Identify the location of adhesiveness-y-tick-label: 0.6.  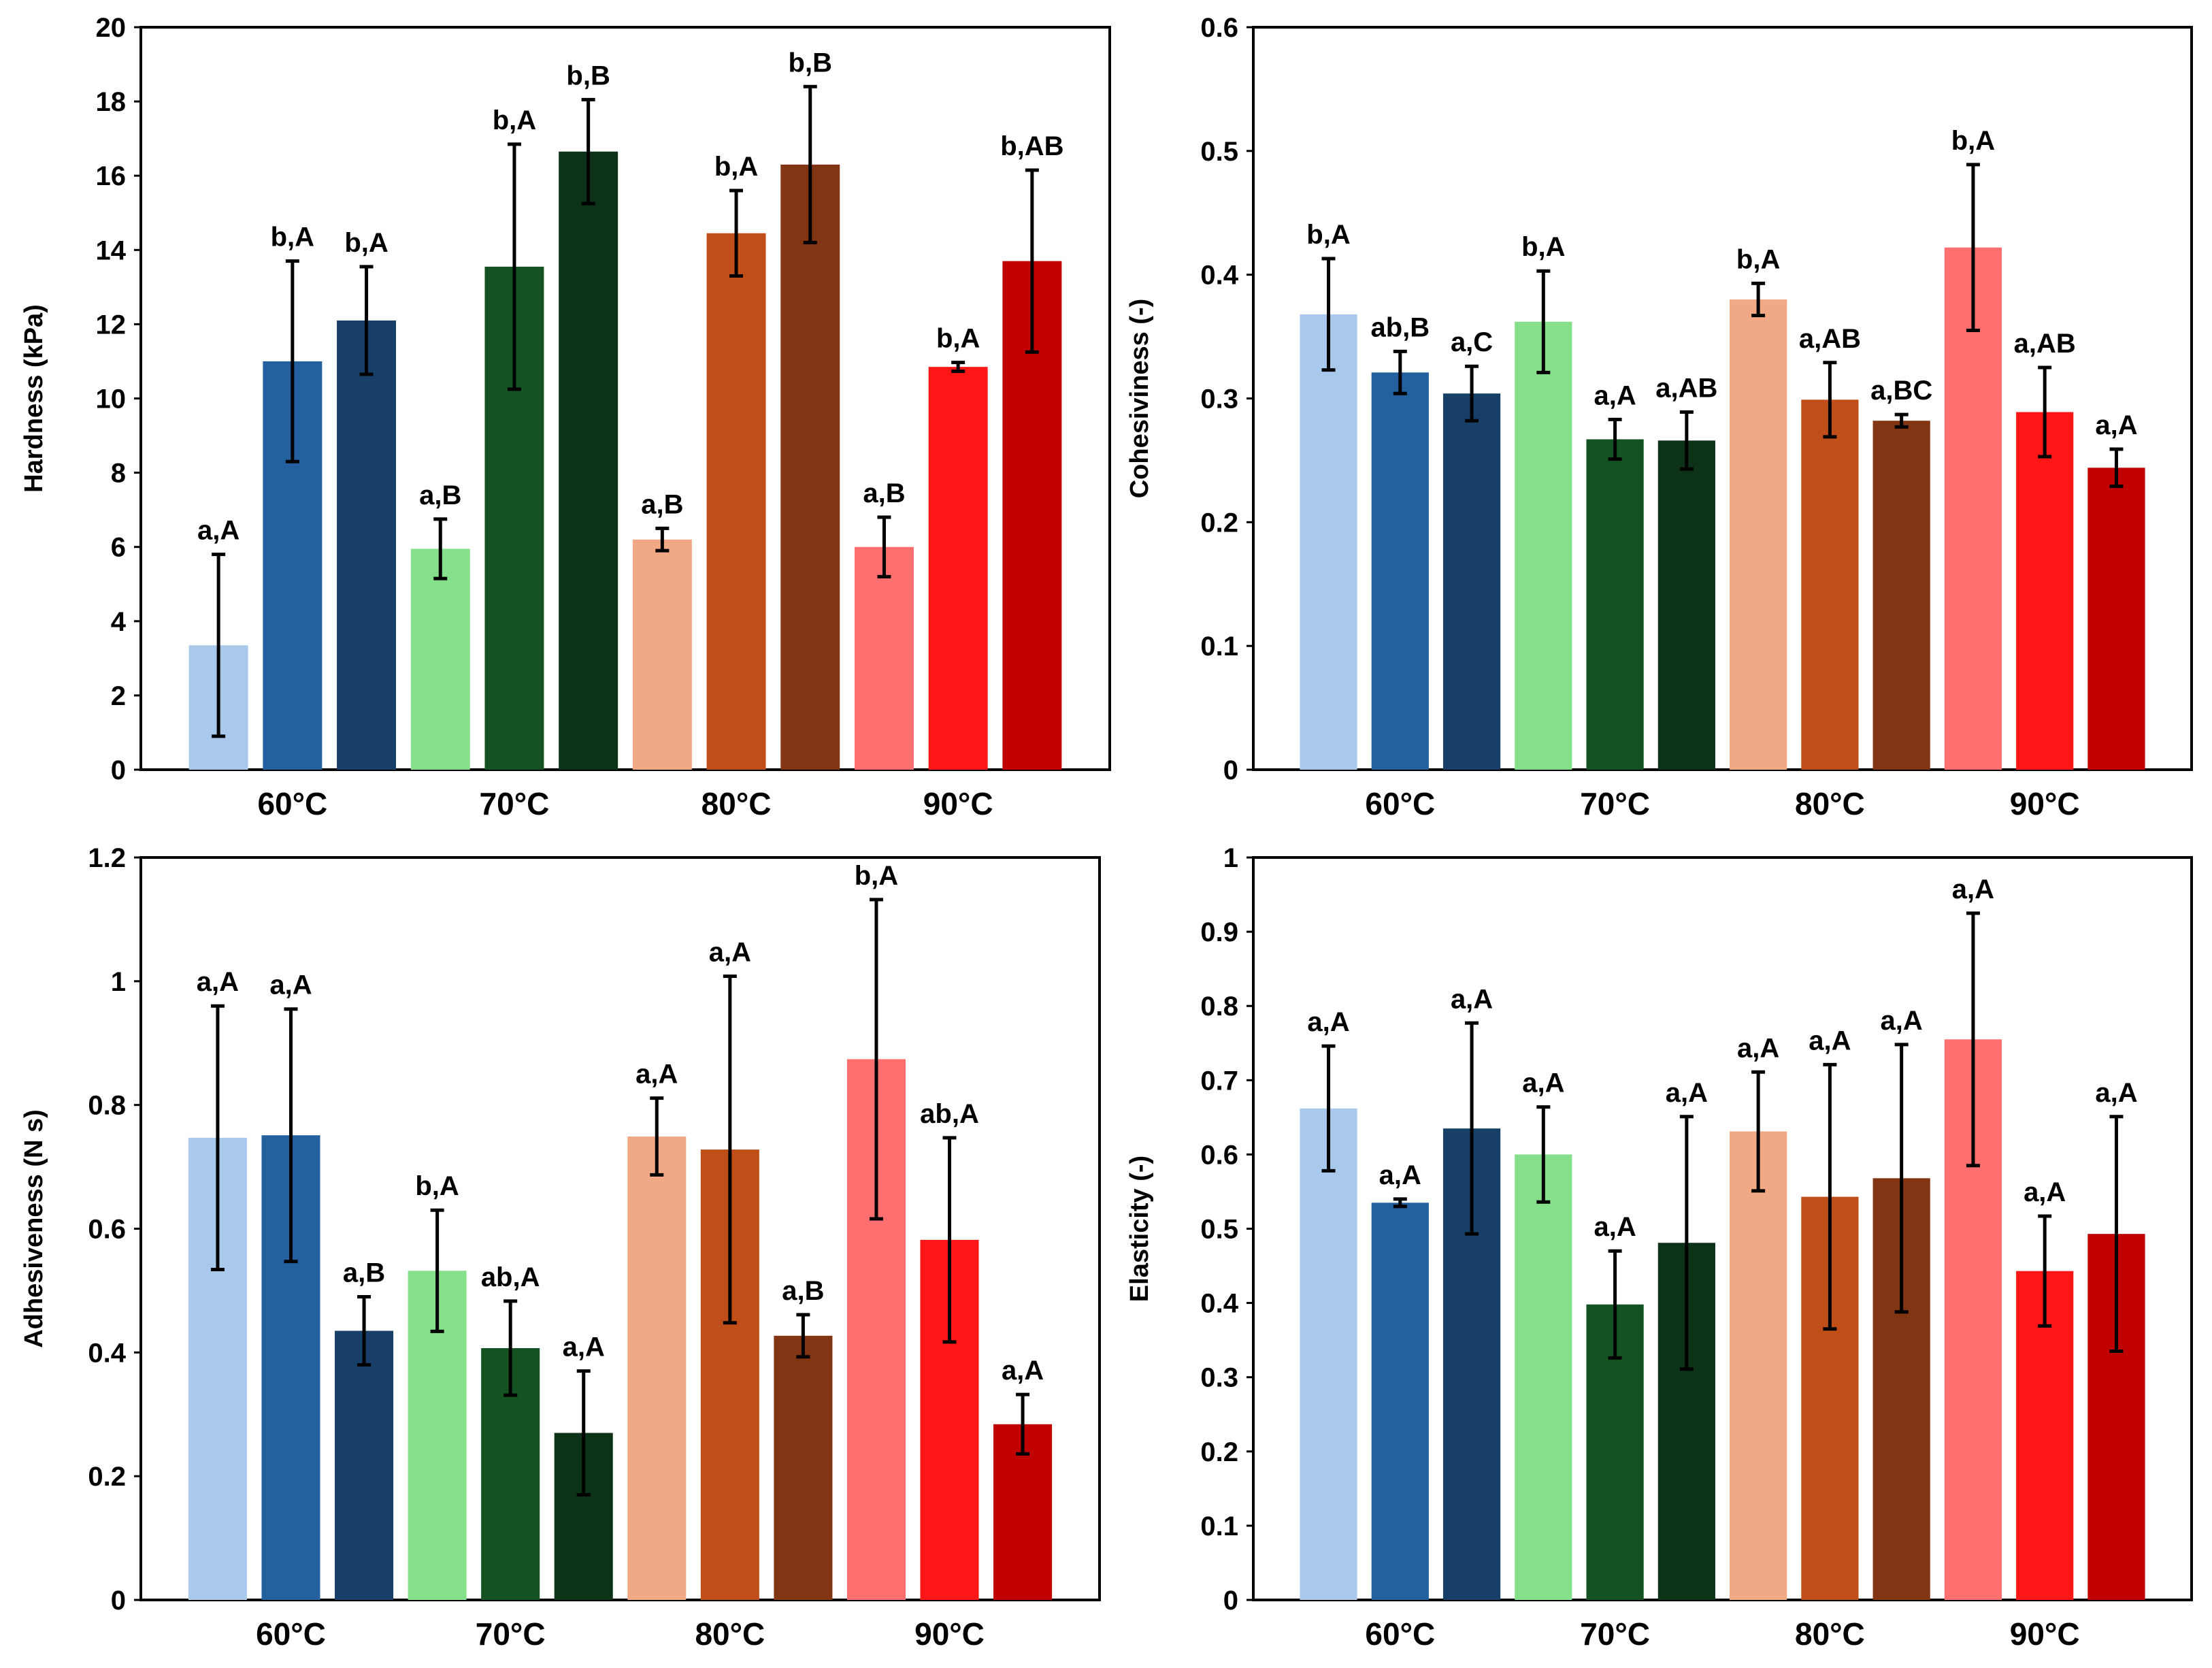
(107, 1230).